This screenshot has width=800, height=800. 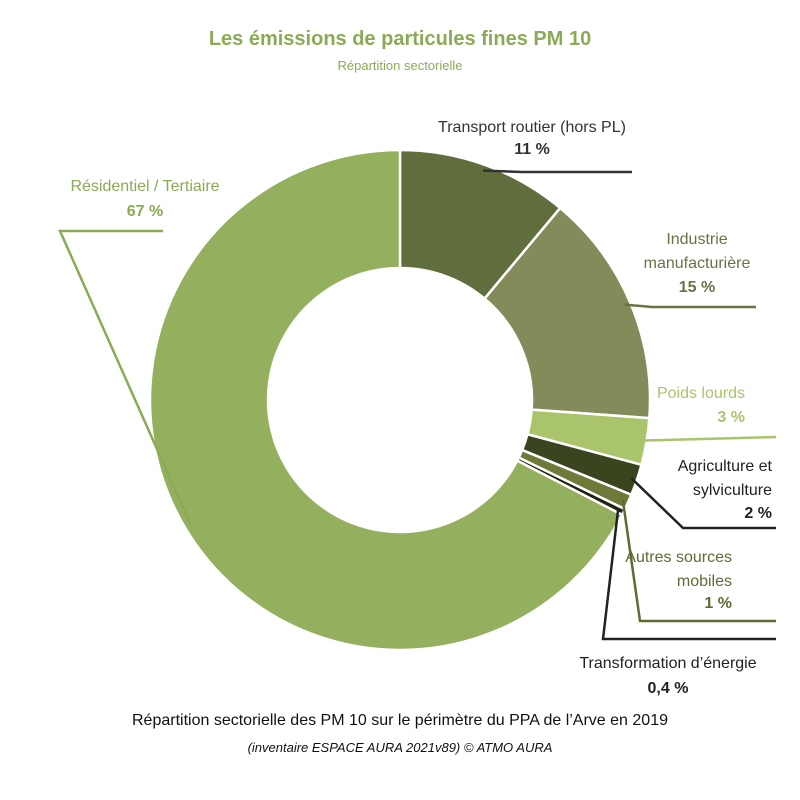 I want to click on slice-value-label-2: 15 %, so click(x=697, y=287).